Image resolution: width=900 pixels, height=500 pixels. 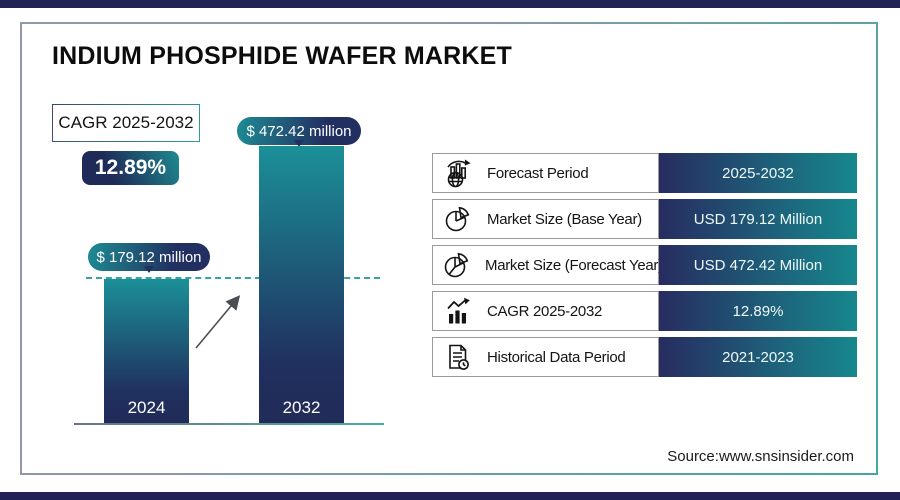 I want to click on row-value: 2021-2023, so click(x=758, y=357).